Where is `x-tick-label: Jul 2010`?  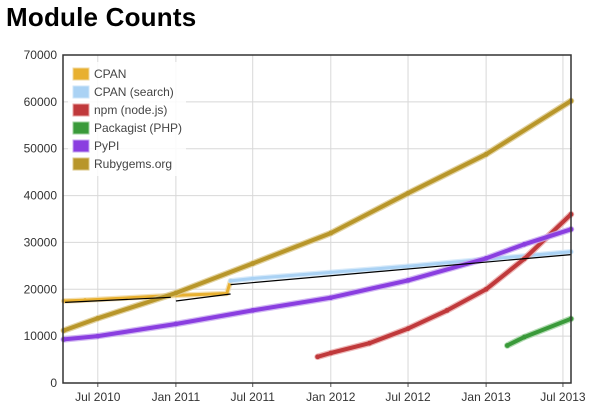 x-tick-label: Jul 2010 is located at coordinates (98, 397).